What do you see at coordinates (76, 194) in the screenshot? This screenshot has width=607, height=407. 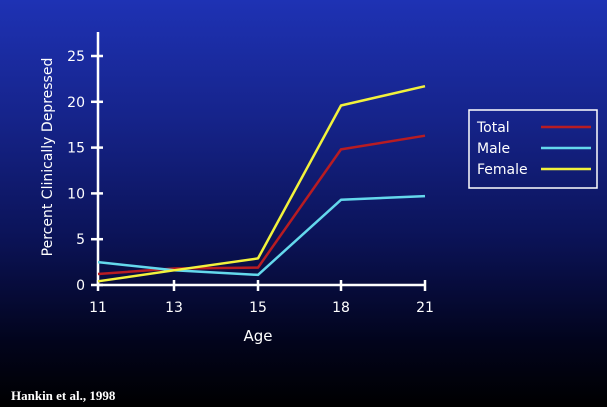 I see `y-tick-label: 10` at bounding box center [76, 194].